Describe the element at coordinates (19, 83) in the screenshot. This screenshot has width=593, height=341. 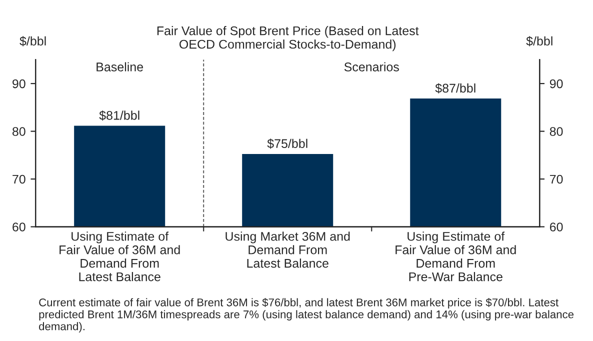
I see `y-tick-label: 90` at that location.